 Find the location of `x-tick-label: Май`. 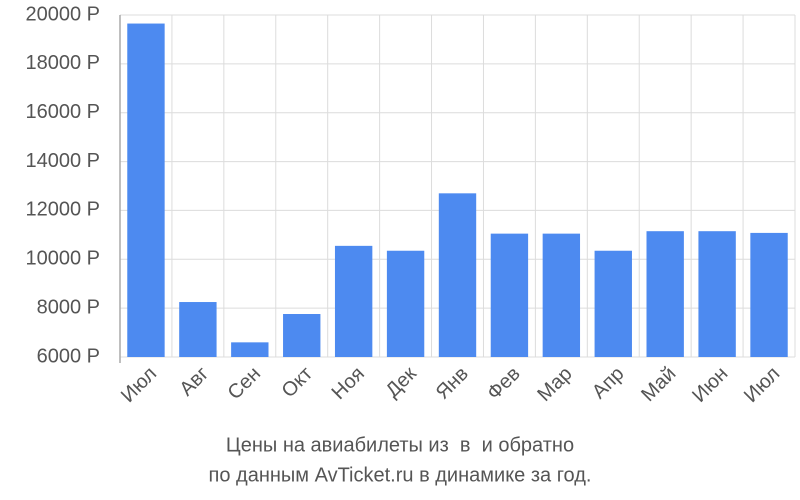

x-tick-label: Май is located at coordinates (658, 384).